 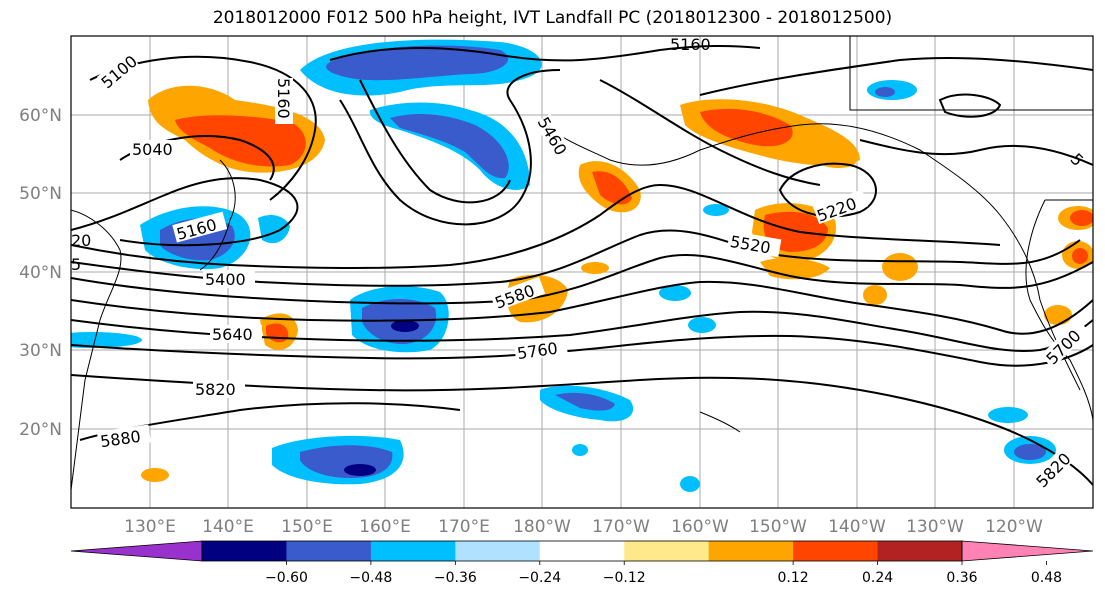 What do you see at coordinates (455, 578) in the screenshot?
I see `colorbar-tick-label: −0.36` at bounding box center [455, 578].